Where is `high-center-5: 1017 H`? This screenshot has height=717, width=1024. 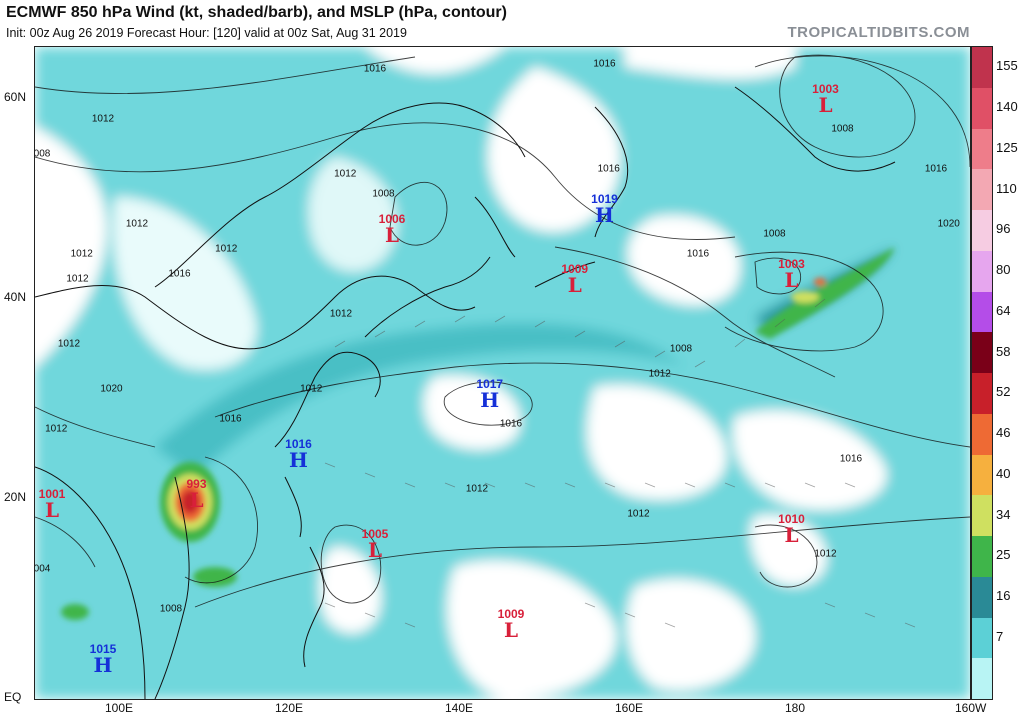 high-center-5: 1017 H is located at coordinates (489, 394).